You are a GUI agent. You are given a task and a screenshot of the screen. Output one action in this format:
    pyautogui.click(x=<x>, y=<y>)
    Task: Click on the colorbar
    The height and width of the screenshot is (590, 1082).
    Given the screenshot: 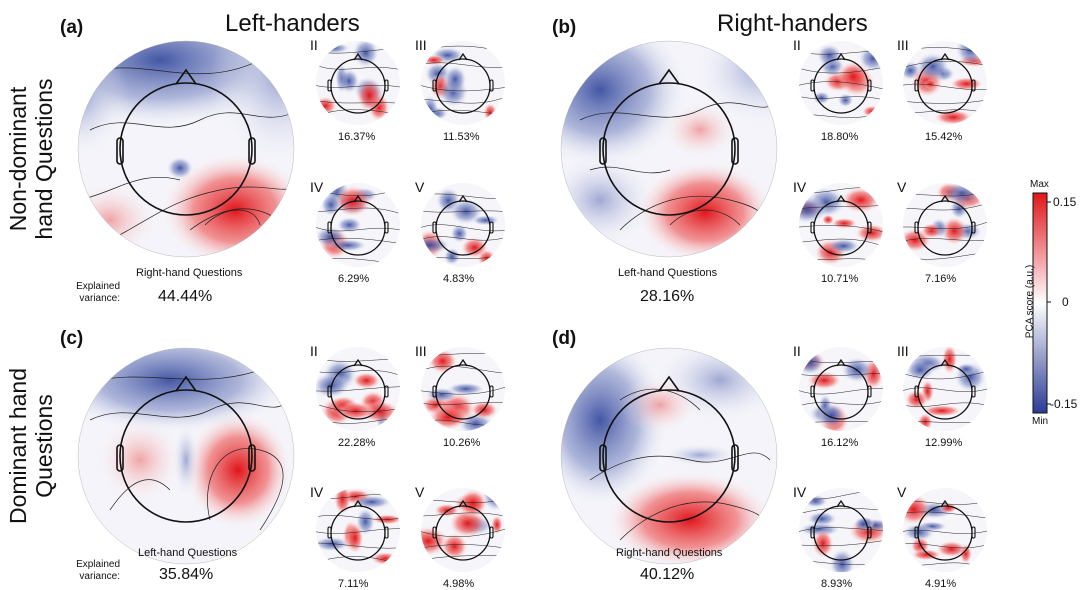 What is the action you would take?
    pyautogui.click(x=1041, y=303)
    